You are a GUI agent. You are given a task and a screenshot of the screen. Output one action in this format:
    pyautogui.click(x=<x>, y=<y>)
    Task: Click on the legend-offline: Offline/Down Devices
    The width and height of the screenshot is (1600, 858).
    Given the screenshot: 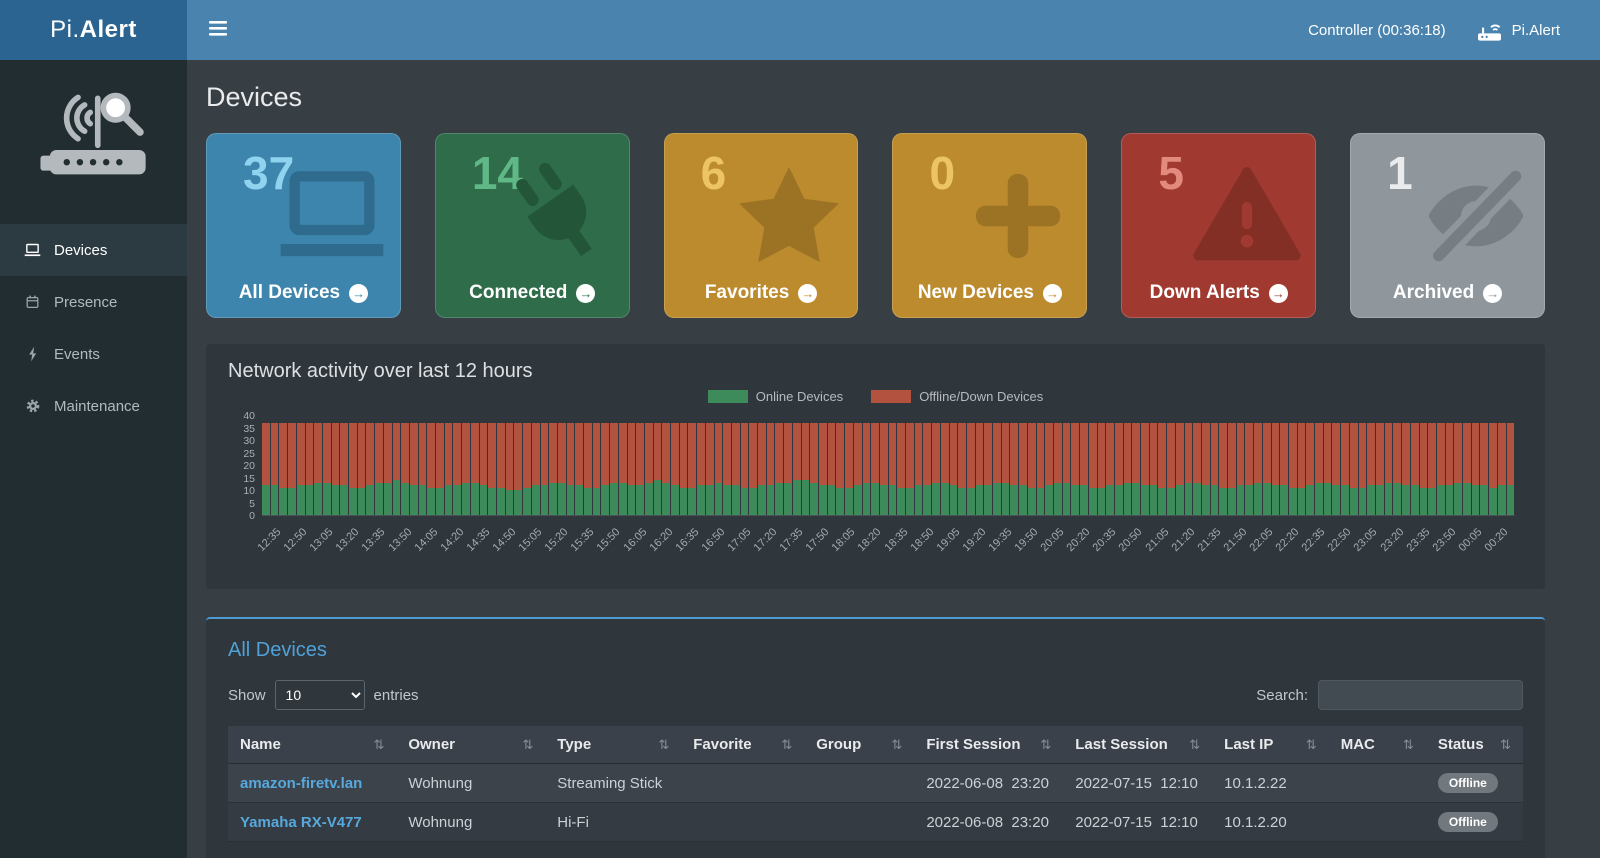 What is the action you would take?
    pyautogui.click(x=957, y=396)
    